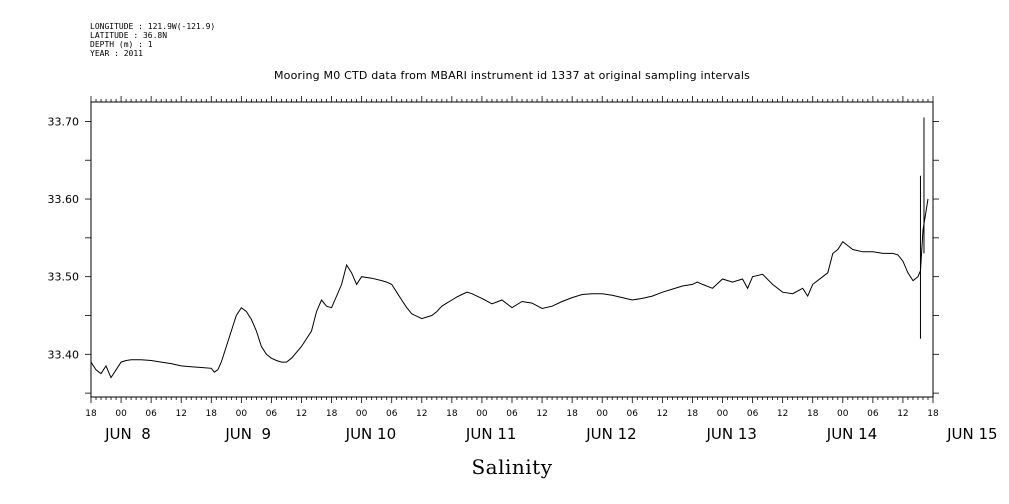  I want to click on x-day-label: JUN 8, so click(127, 434).